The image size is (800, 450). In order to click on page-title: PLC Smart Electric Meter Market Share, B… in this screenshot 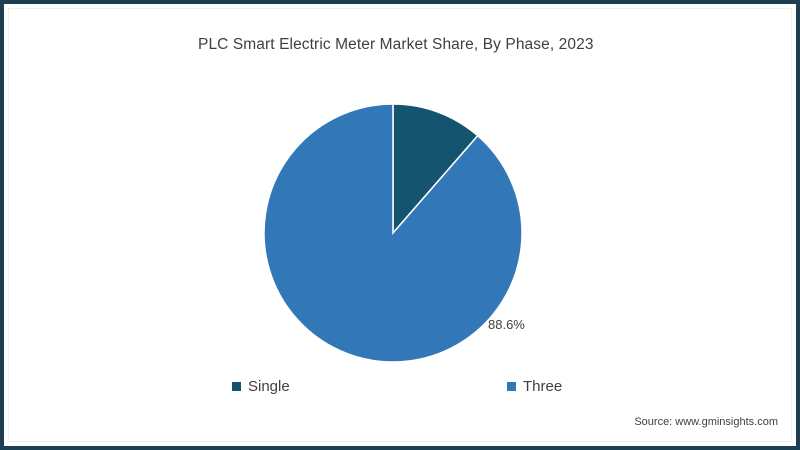, I will do `click(396, 44)`.